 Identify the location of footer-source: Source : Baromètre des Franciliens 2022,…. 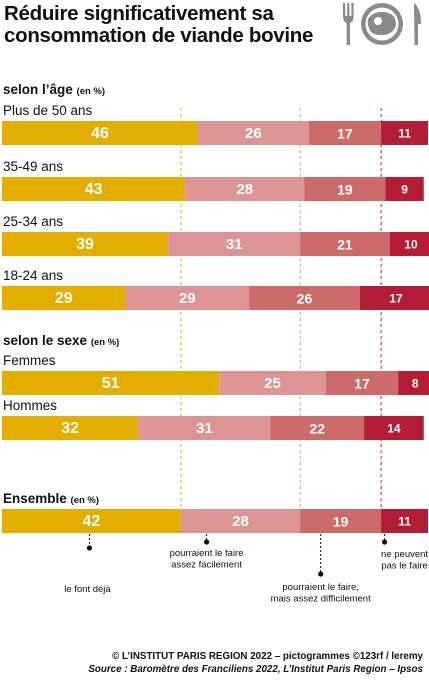
(255, 669).